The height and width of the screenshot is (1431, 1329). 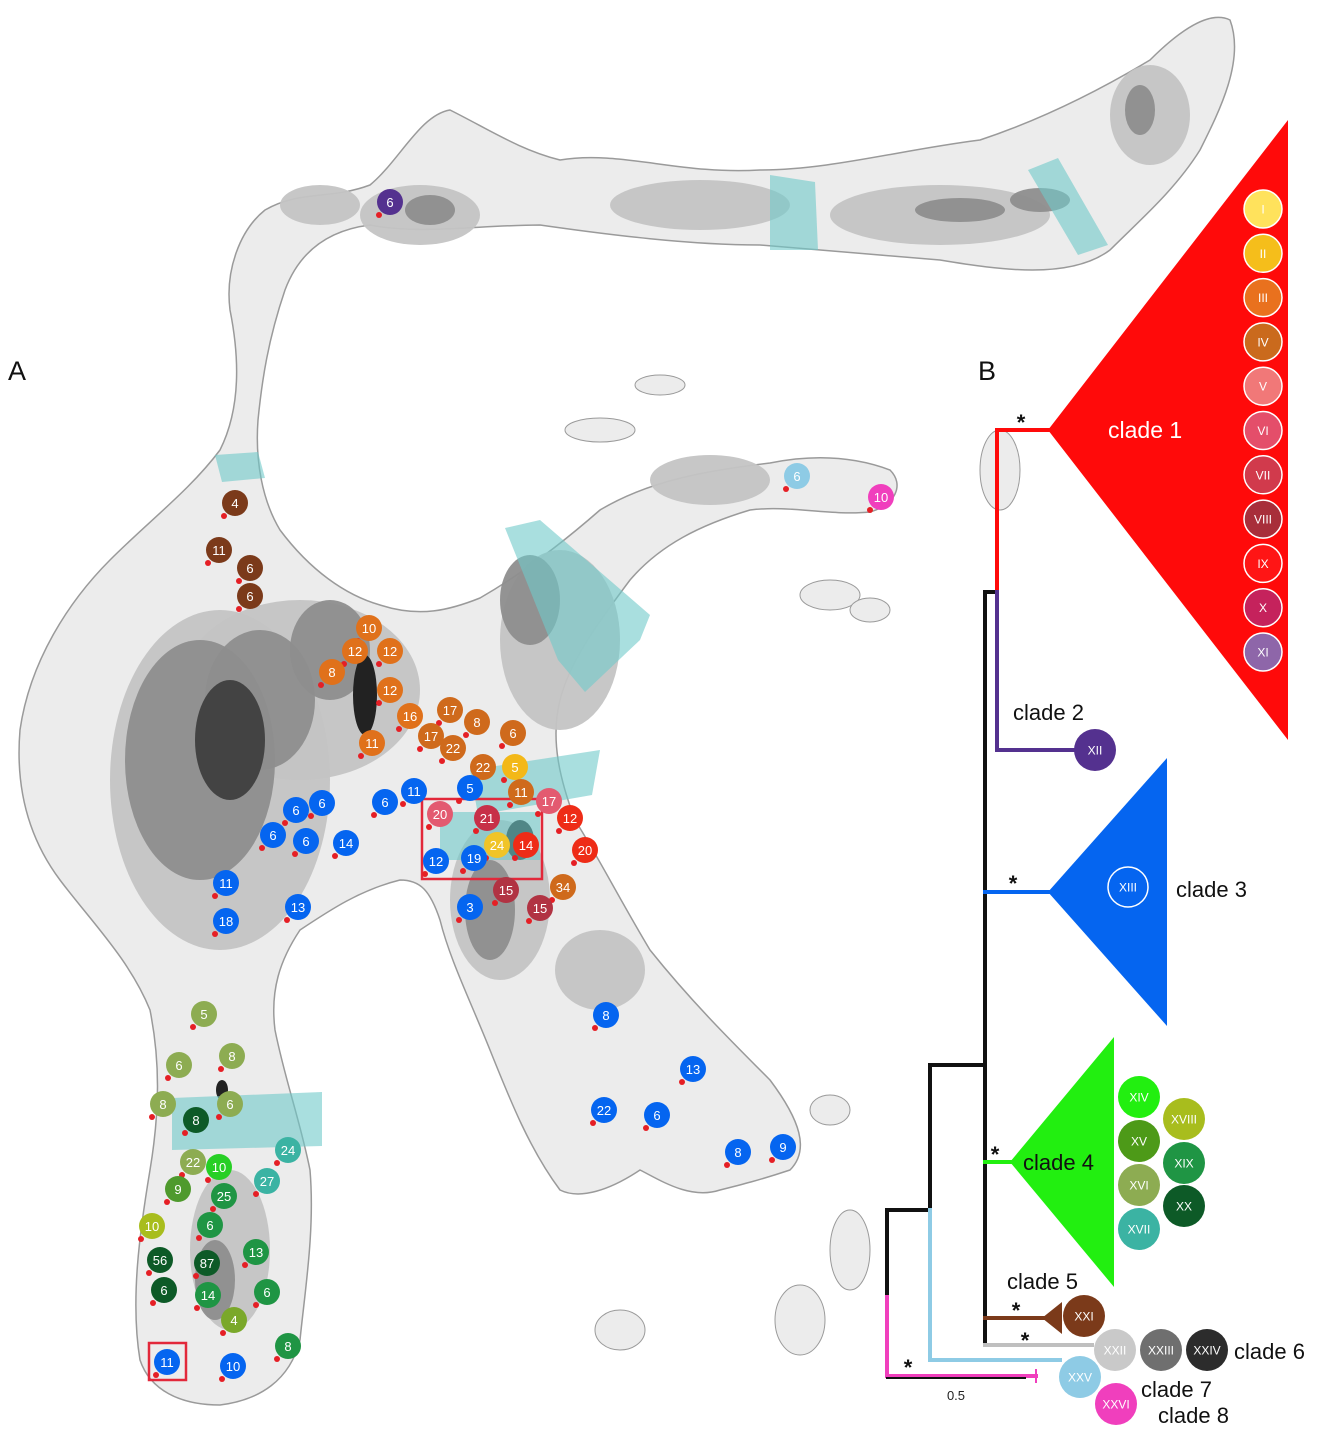 What do you see at coordinates (1263, 607) in the screenshot?
I see `haplotype-X: X` at bounding box center [1263, 607].